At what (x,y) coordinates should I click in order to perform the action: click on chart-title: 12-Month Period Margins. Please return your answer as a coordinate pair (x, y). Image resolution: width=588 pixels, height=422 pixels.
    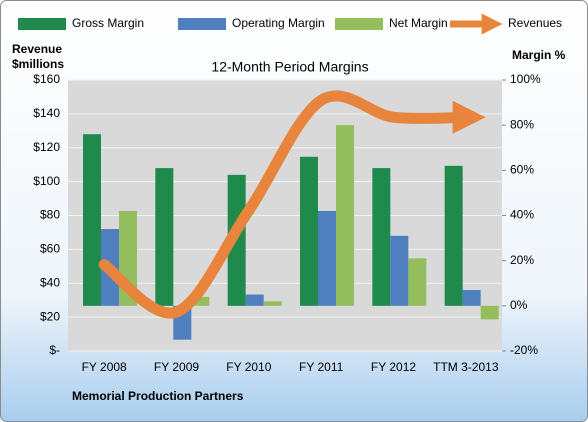
    Looking at the image, I should click on (289, 67).